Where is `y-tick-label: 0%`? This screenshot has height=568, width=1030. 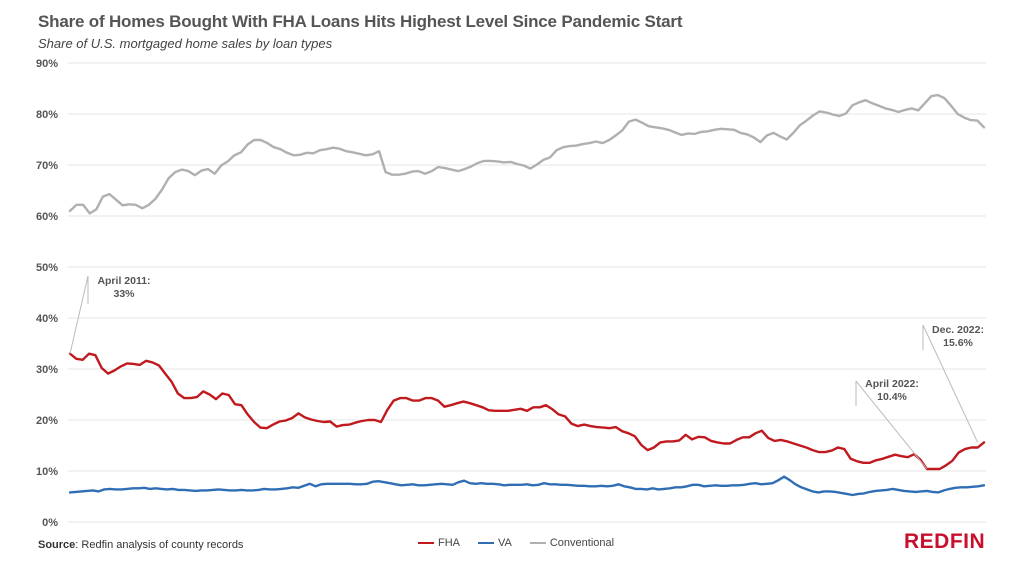
y-tick-label: 0% is located at coordinates (50, 523).